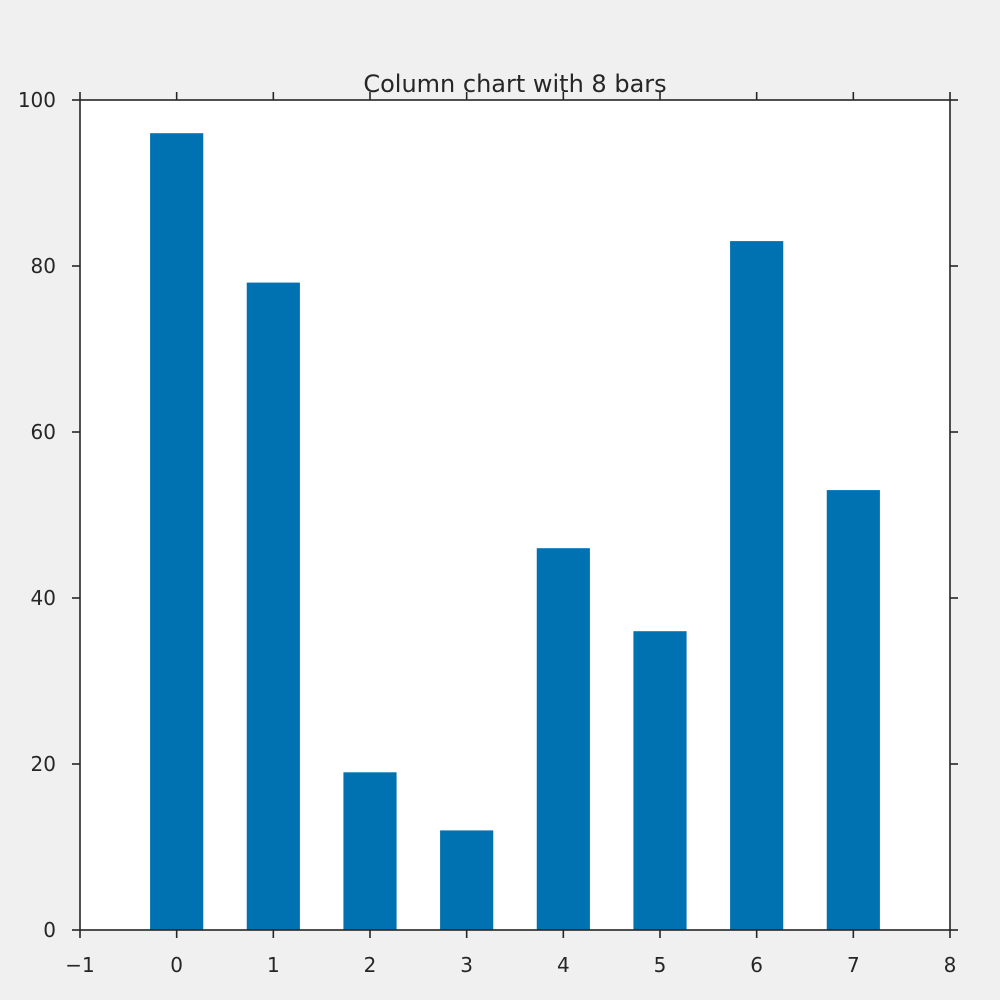 Image resolution: width=1000 pixels, height=1000 pixels. Describe the element at coordinates (466, 965) in the screenshot. I see `x-tick-label: 3` at that location.